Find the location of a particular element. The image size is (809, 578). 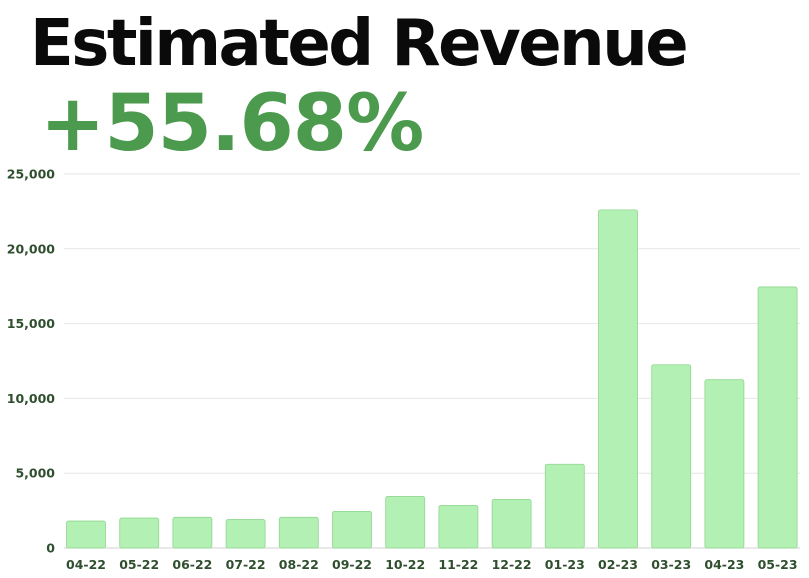

y-tick-label: 15,000 is located at coordinates (31, 323).